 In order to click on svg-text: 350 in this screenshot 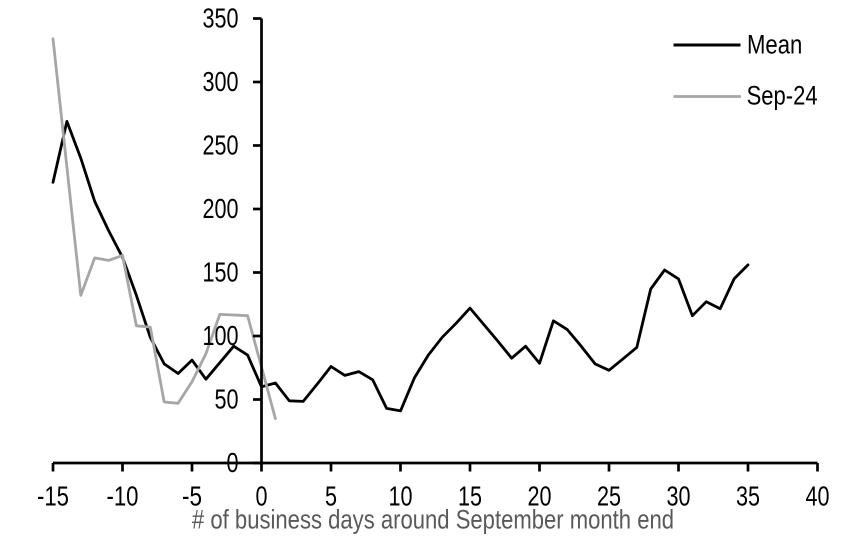, I will do `click(221, 18)`.